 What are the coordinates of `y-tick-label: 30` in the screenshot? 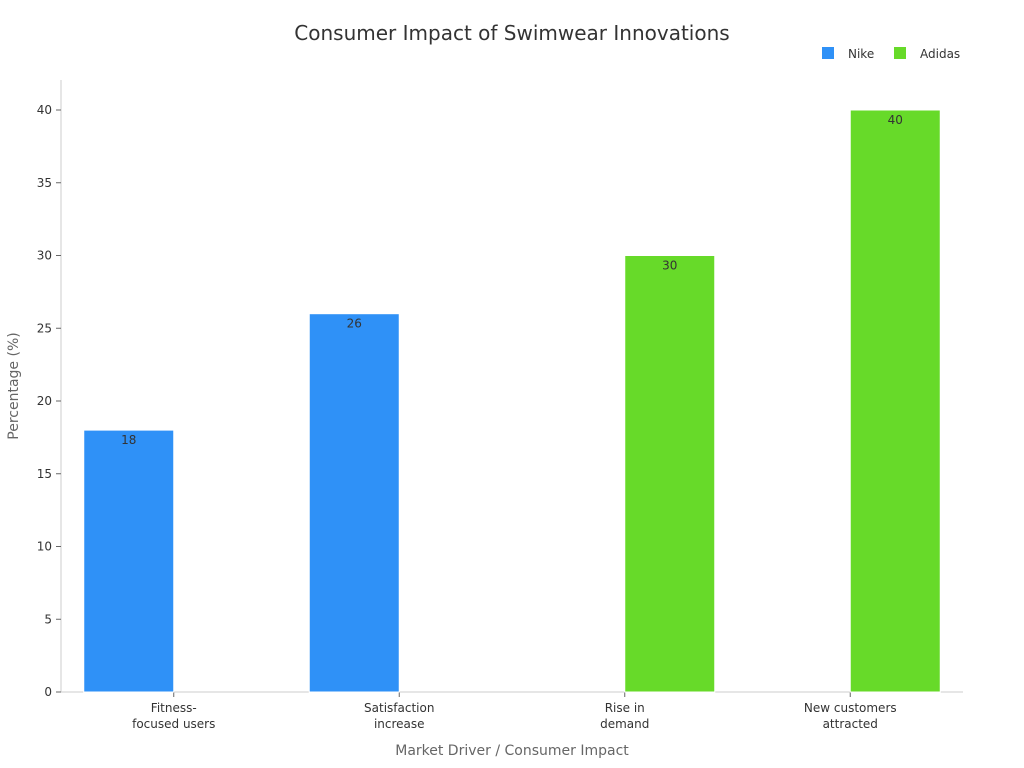 It's located at (44, 256).